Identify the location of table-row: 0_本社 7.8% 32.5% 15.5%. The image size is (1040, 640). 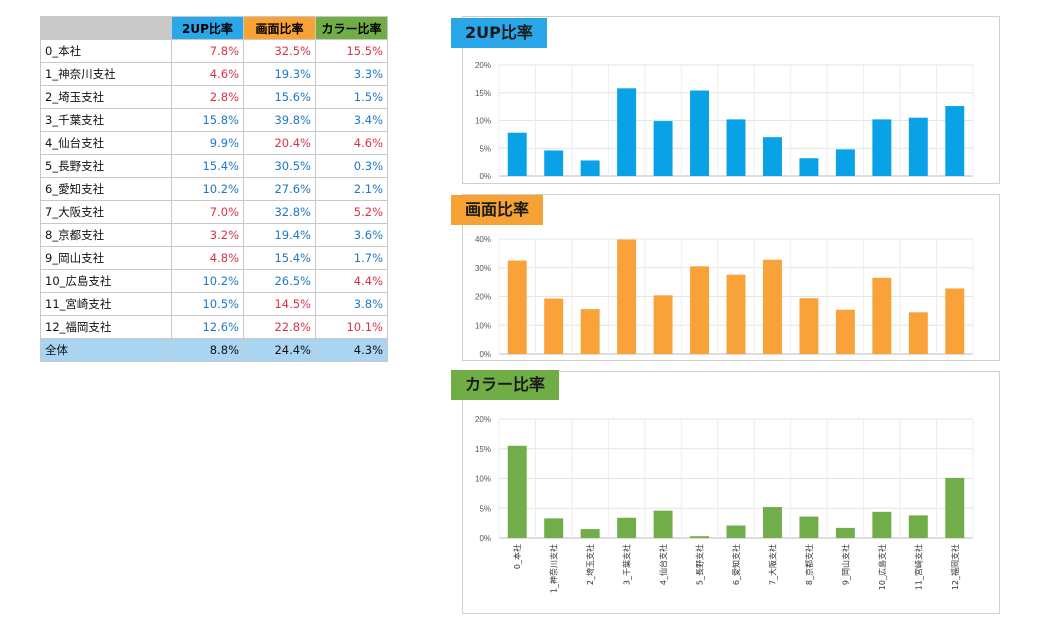
(214, 51).